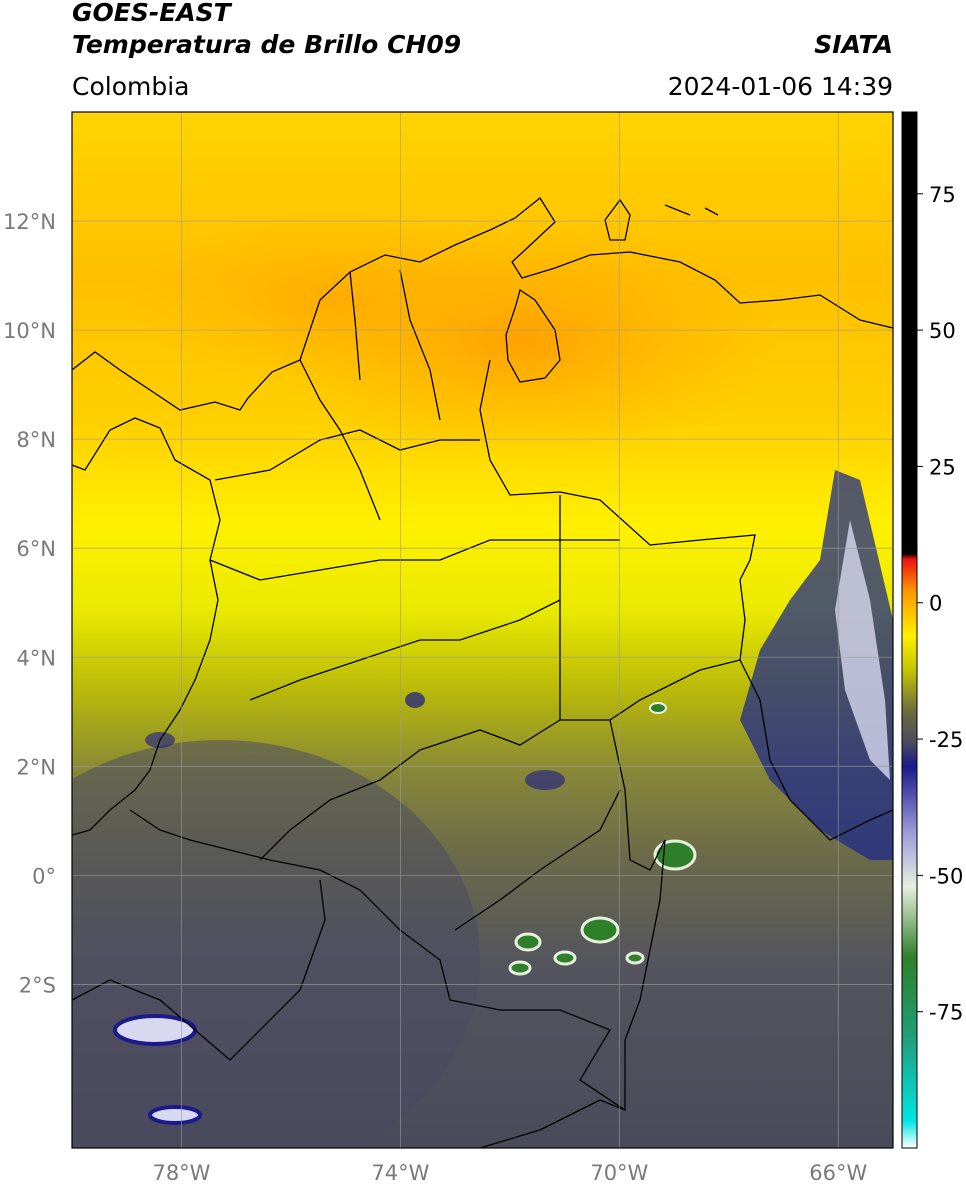  Describe the element at coordinates (946, 740) in the screenshot. I see `colorbar-tick-label: -25` at that location.